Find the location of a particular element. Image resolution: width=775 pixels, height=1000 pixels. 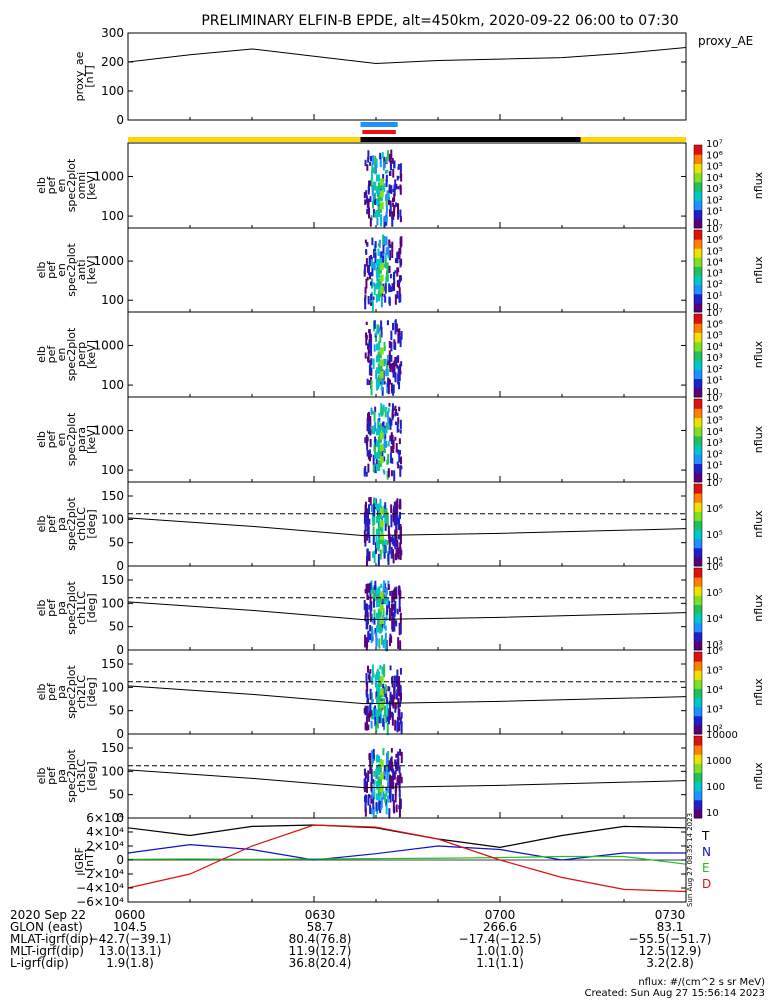

legend-E: E is located at coordinates (706, 868).